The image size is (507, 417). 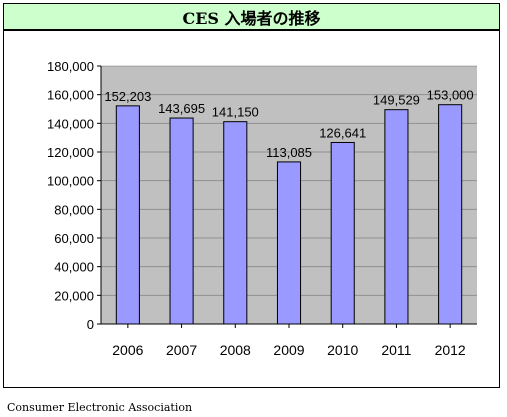 I want to click on x-tick-label: 2006, so click(x=127, y=350).